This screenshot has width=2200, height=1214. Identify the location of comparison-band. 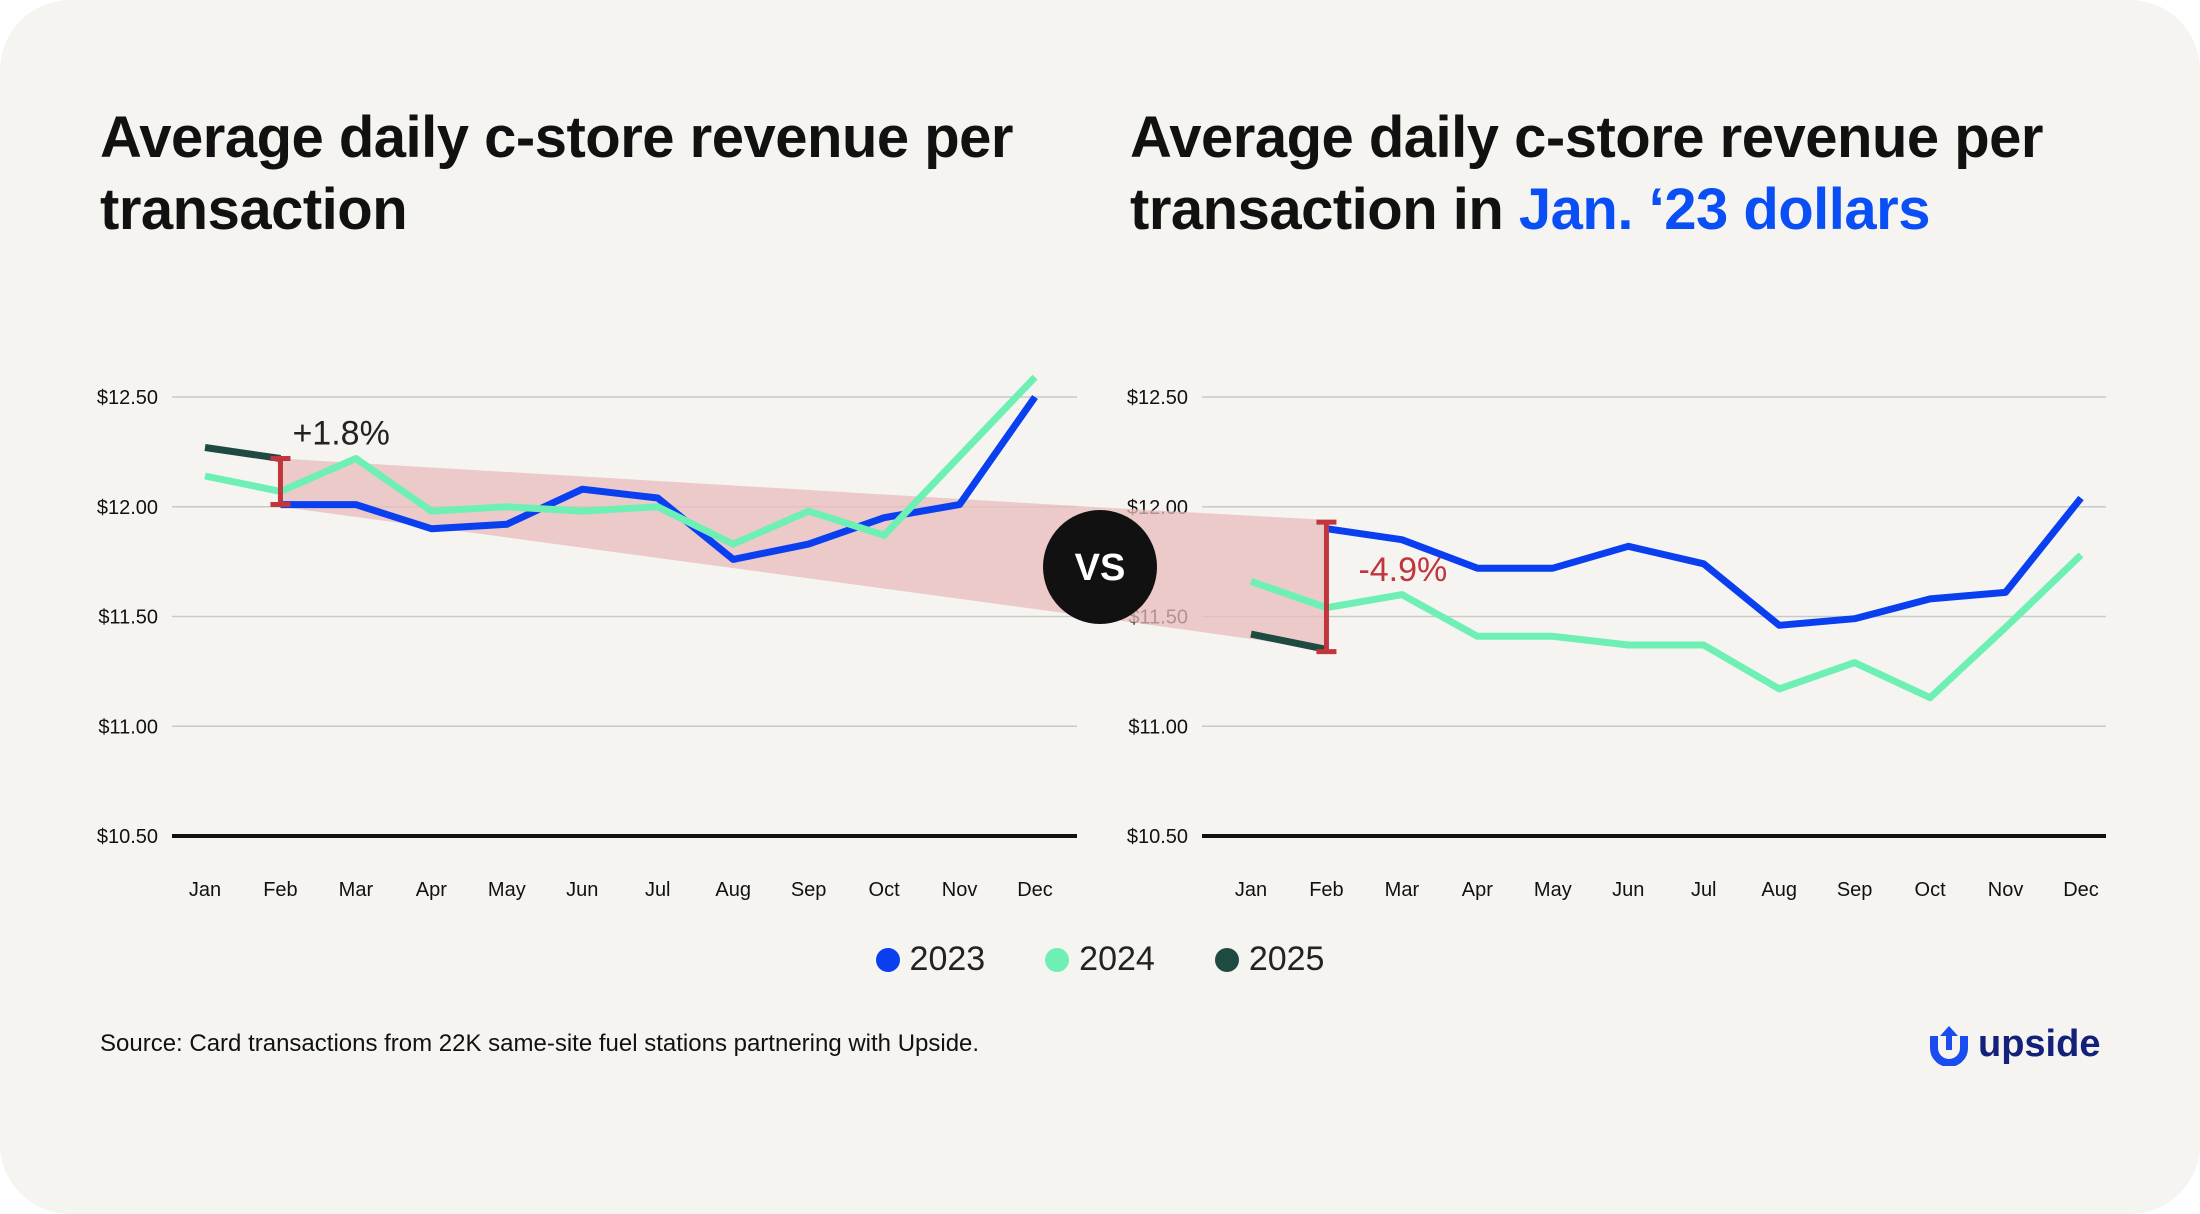
(685, 537).